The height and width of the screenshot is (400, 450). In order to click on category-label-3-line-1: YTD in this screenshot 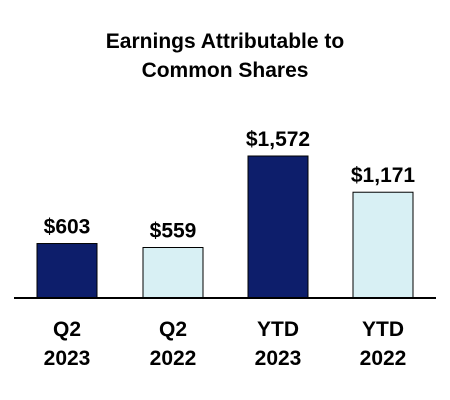, I will do `click(383, 329)`.